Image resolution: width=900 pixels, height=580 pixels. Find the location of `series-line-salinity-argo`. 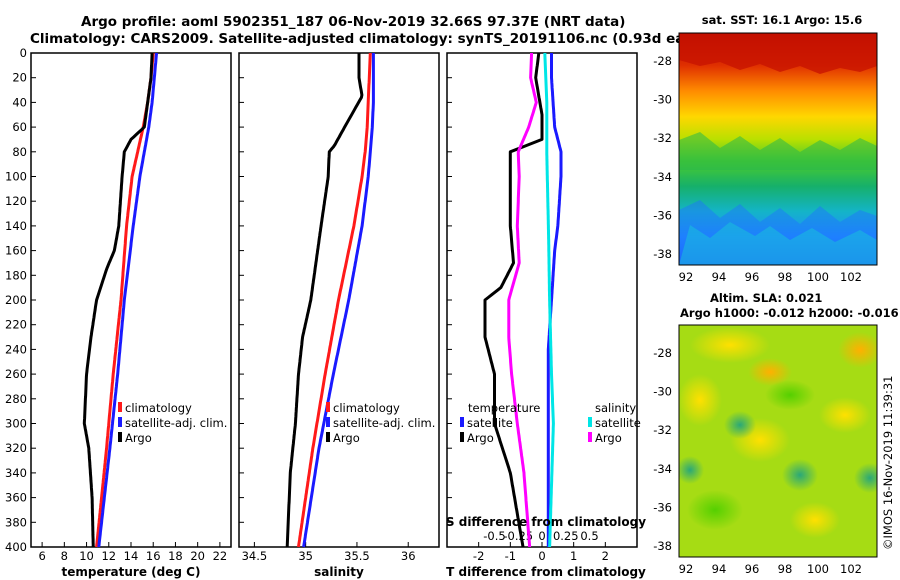

series-line-salinity-argo is located at coordinates (522, 300).